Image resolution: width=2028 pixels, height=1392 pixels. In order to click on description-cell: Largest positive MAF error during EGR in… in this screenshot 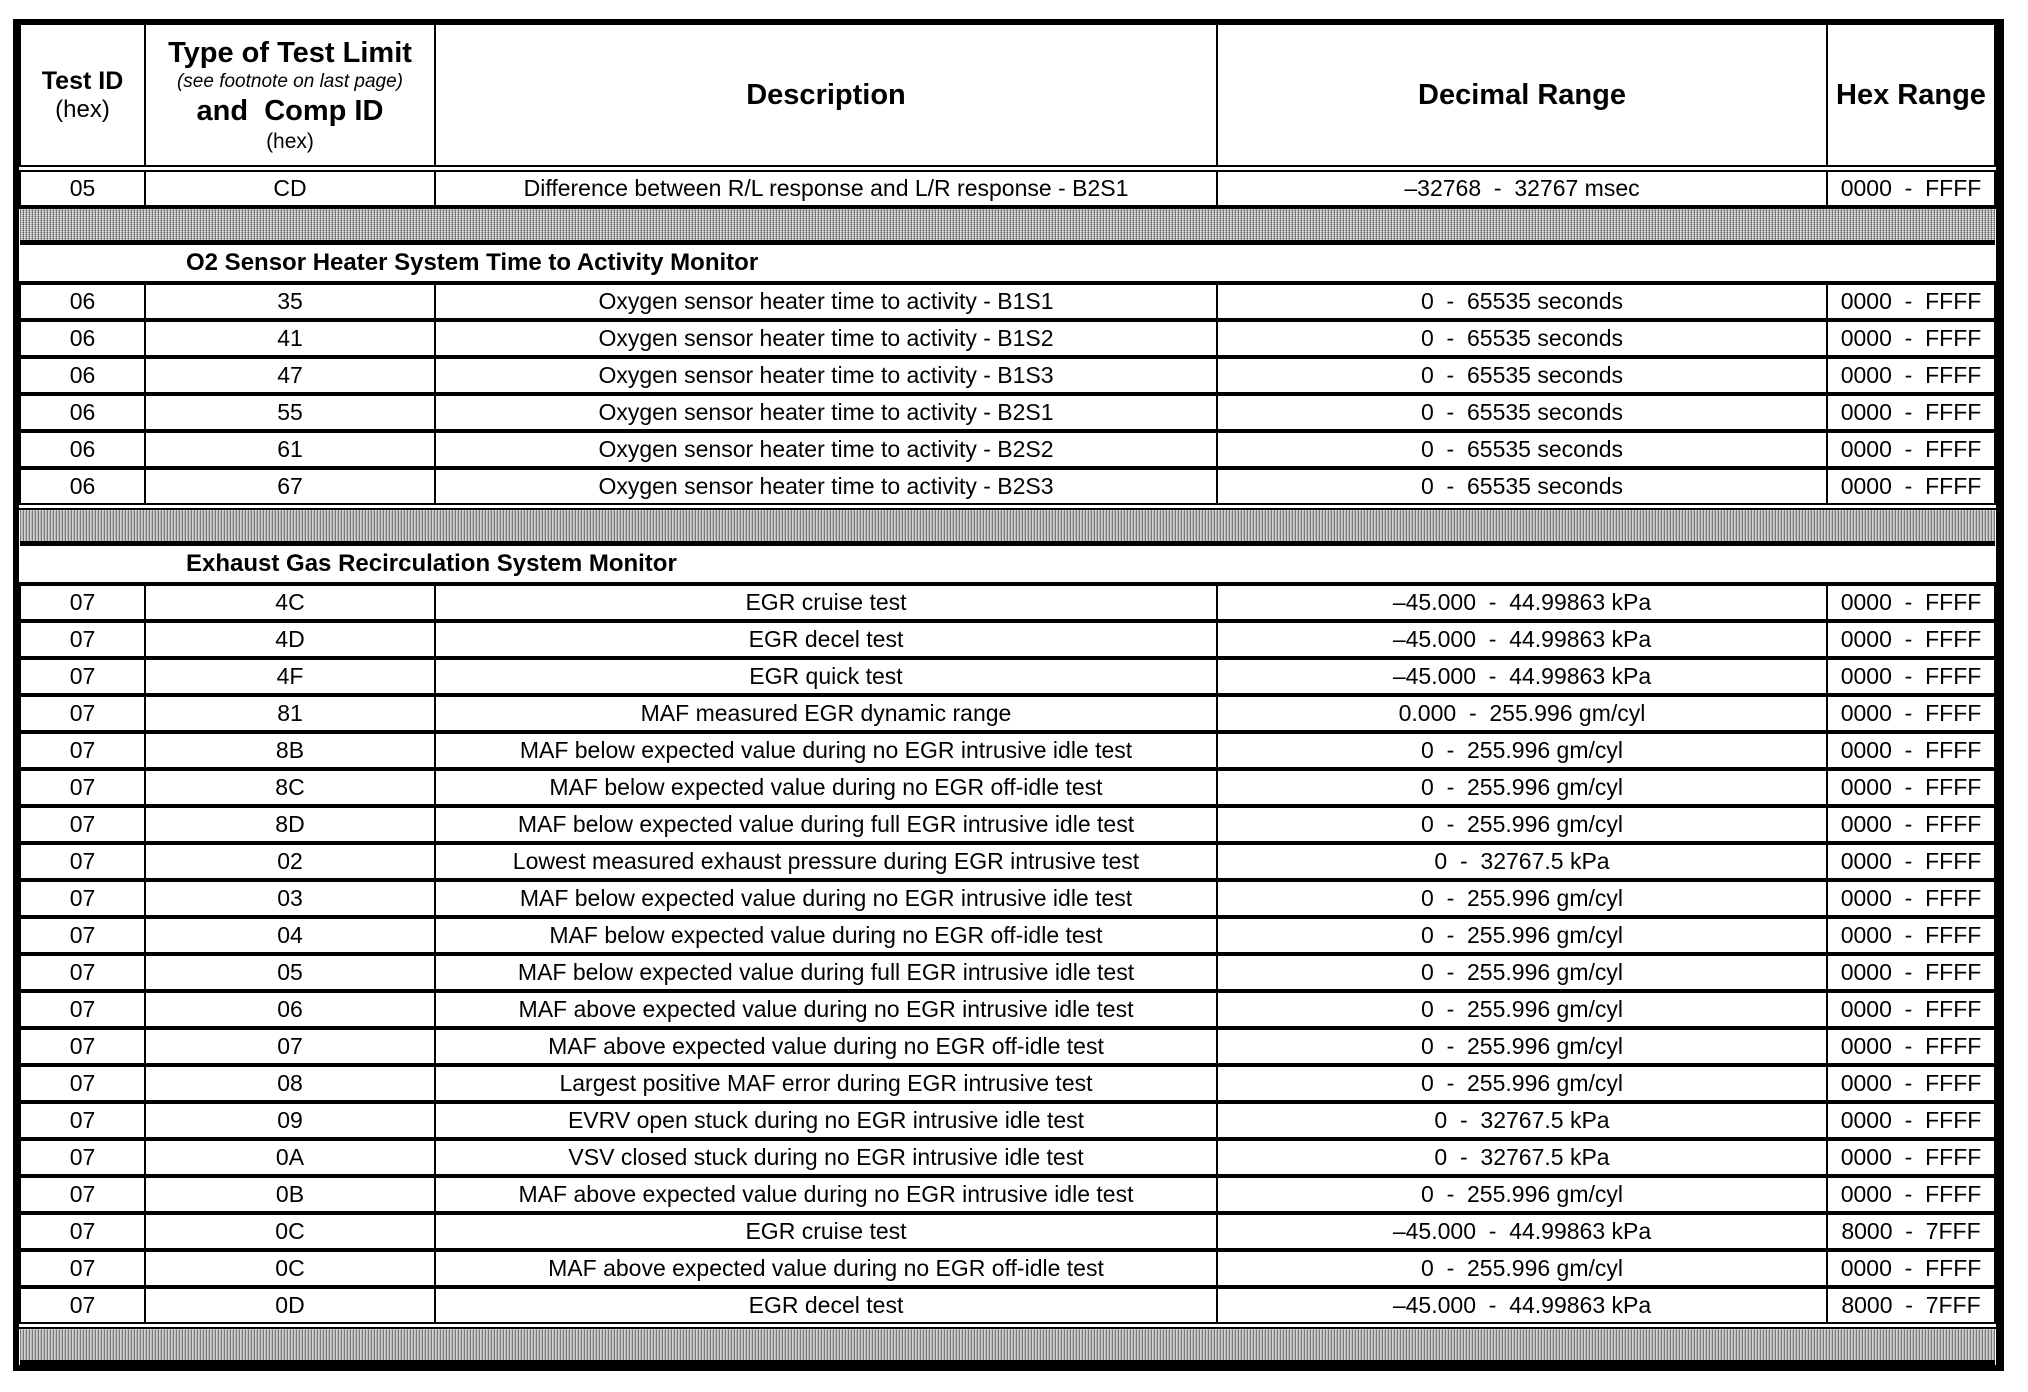, I will do `click(826, 1084)`.